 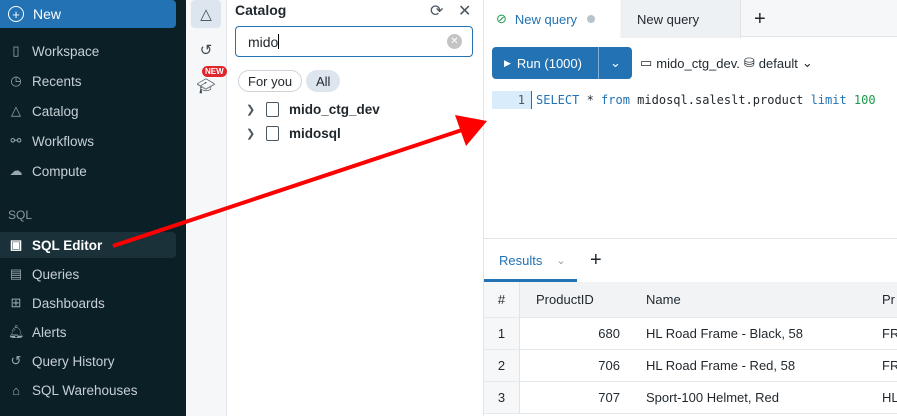 I want to click on sidebar-item-recents: ◷ Recents, so click(x=88, y=81).